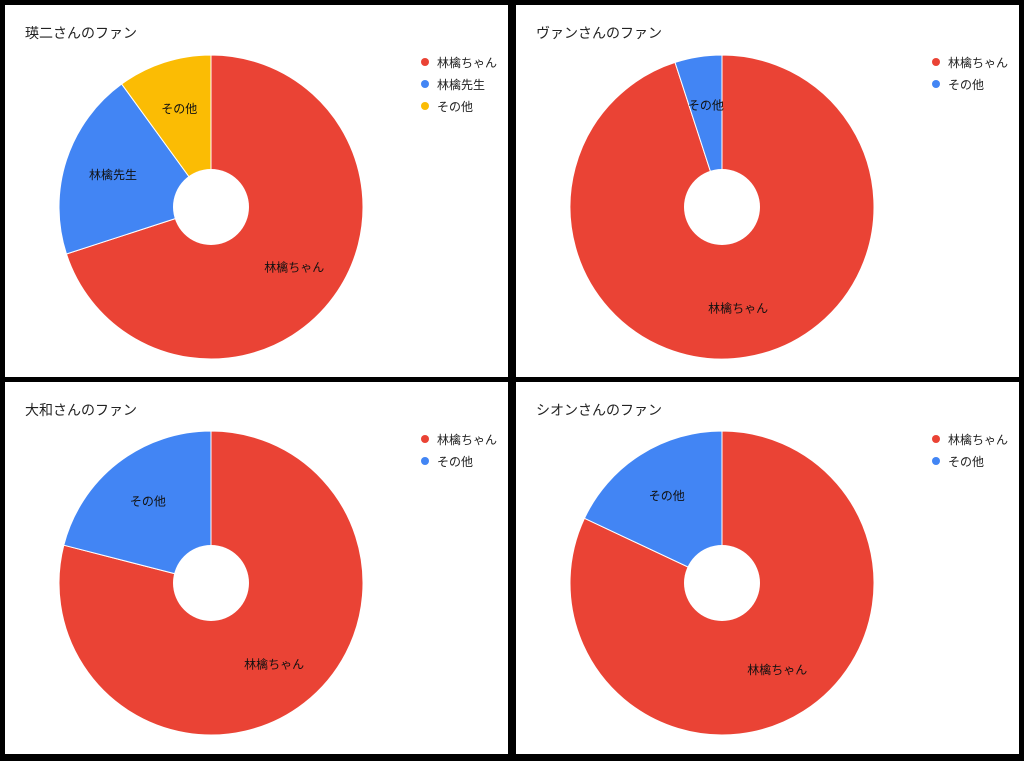 The height and width of the screenshot is (761, 1024). I want to click on donut-chart: 林檎ちゃん 林檎先生 その他, so click(211, 207).